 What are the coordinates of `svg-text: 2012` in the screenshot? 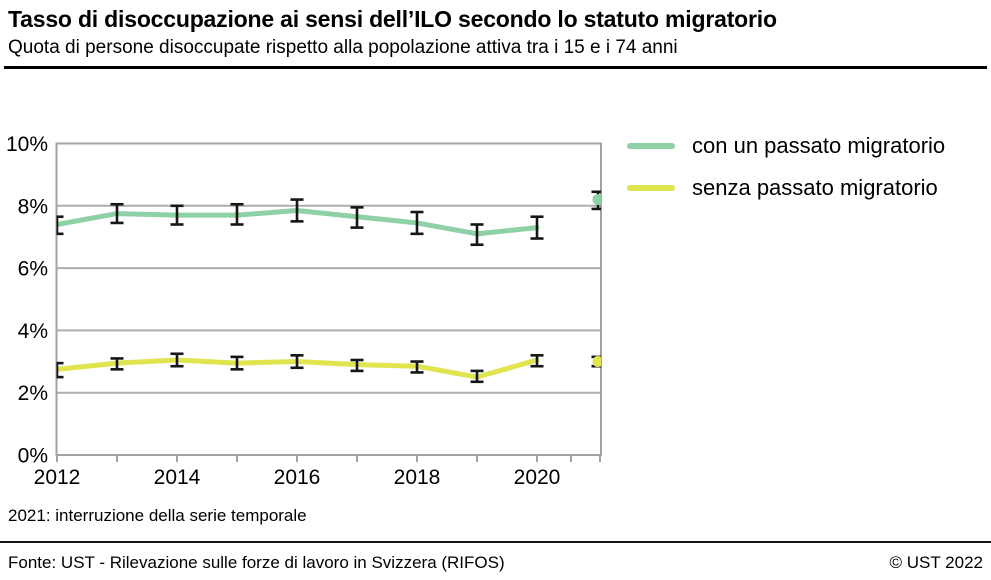 It's located at (57, 477).